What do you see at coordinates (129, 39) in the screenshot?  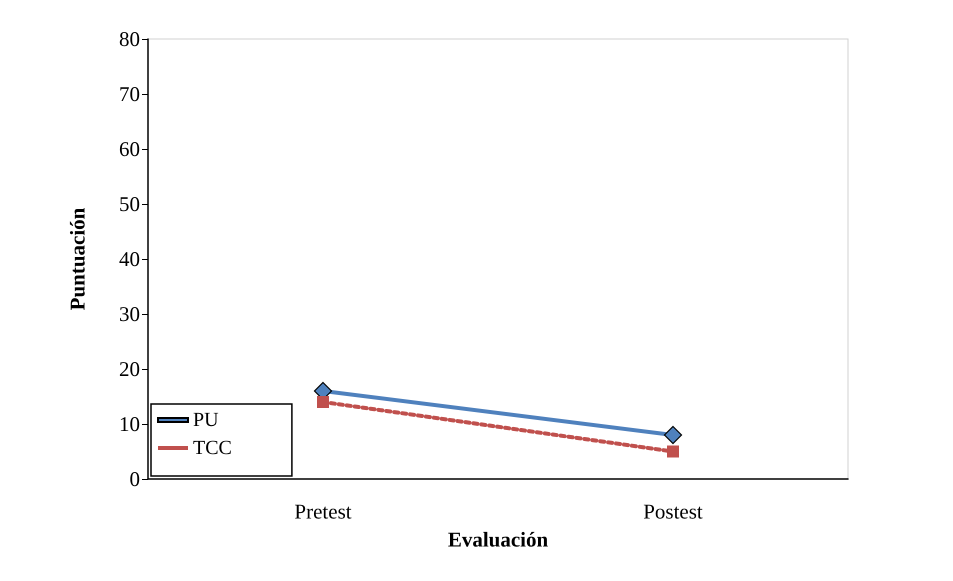 I see `y-tick-label: 80` at bounding box center [129, 39].